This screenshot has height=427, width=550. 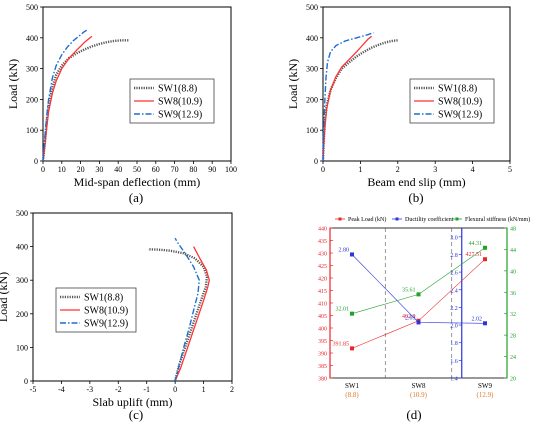 I want to click on category-label: SW9, so click(x=485, y=386).